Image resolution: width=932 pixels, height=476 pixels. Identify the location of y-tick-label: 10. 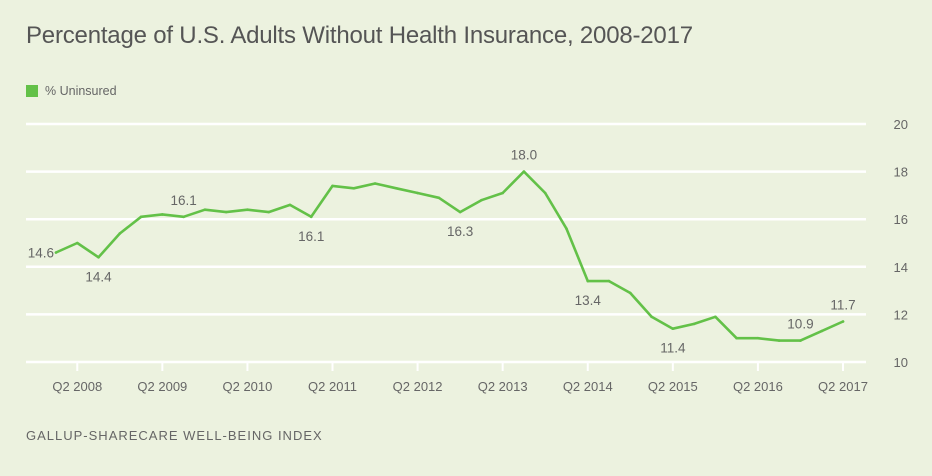
(901, 362).